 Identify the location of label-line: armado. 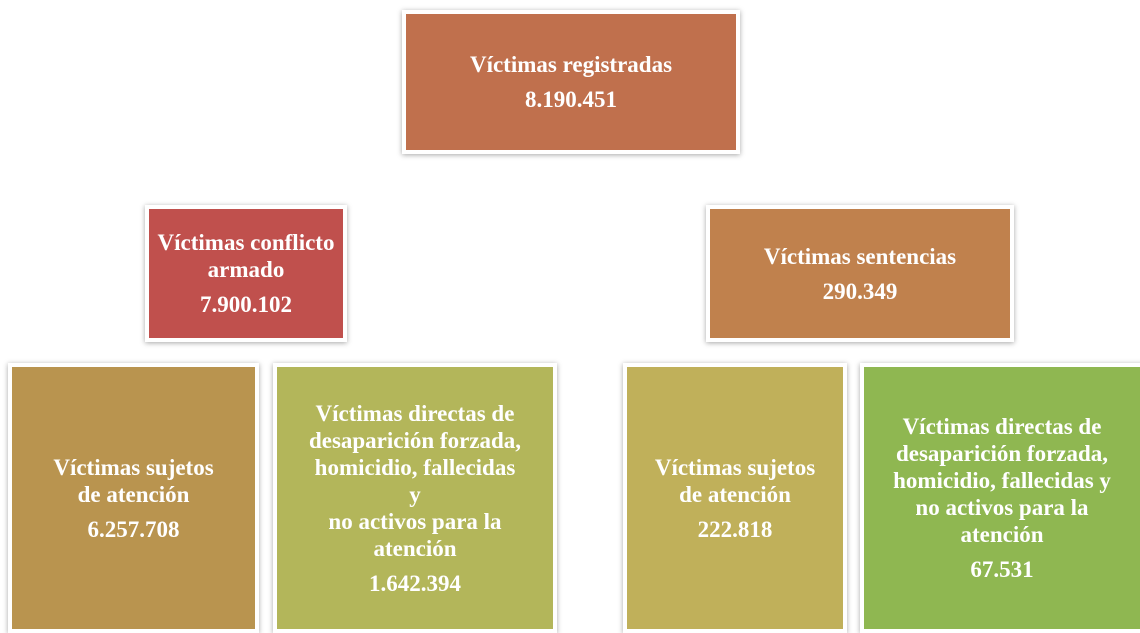
(246, 269).